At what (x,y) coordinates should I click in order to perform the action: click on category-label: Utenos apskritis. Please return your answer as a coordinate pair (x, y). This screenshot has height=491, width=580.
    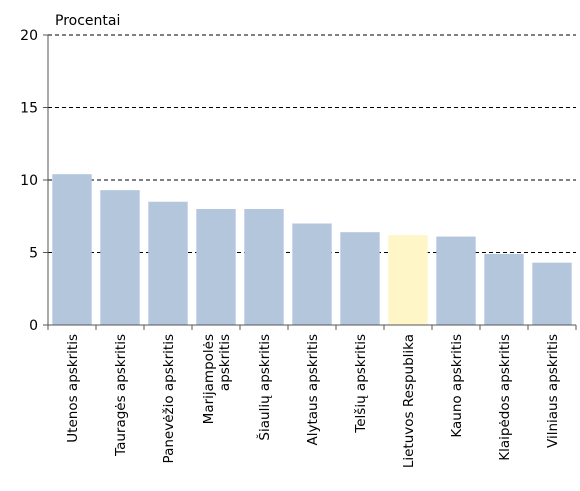
    Looking at the image, I should click on (73, 388).